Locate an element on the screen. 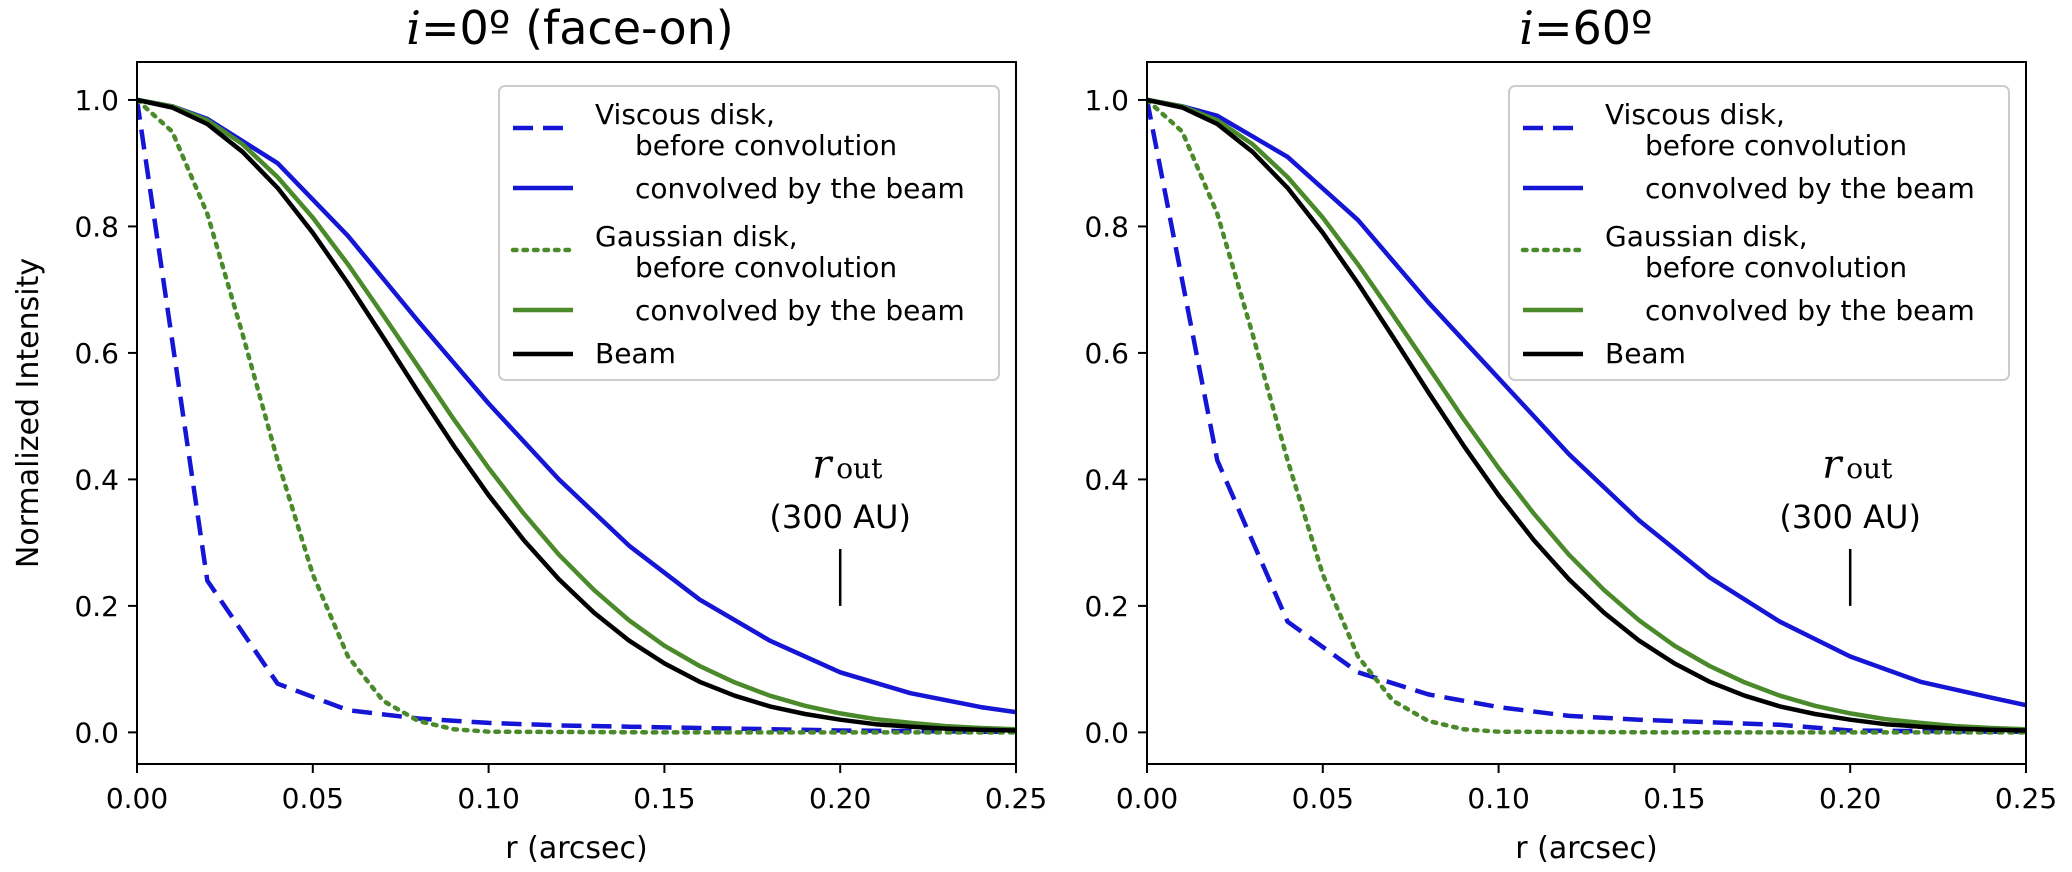 This screenshot has width=2072, height=872. chart-0-ytick-label-1: 0.2 is located at coordinates (96, 606).